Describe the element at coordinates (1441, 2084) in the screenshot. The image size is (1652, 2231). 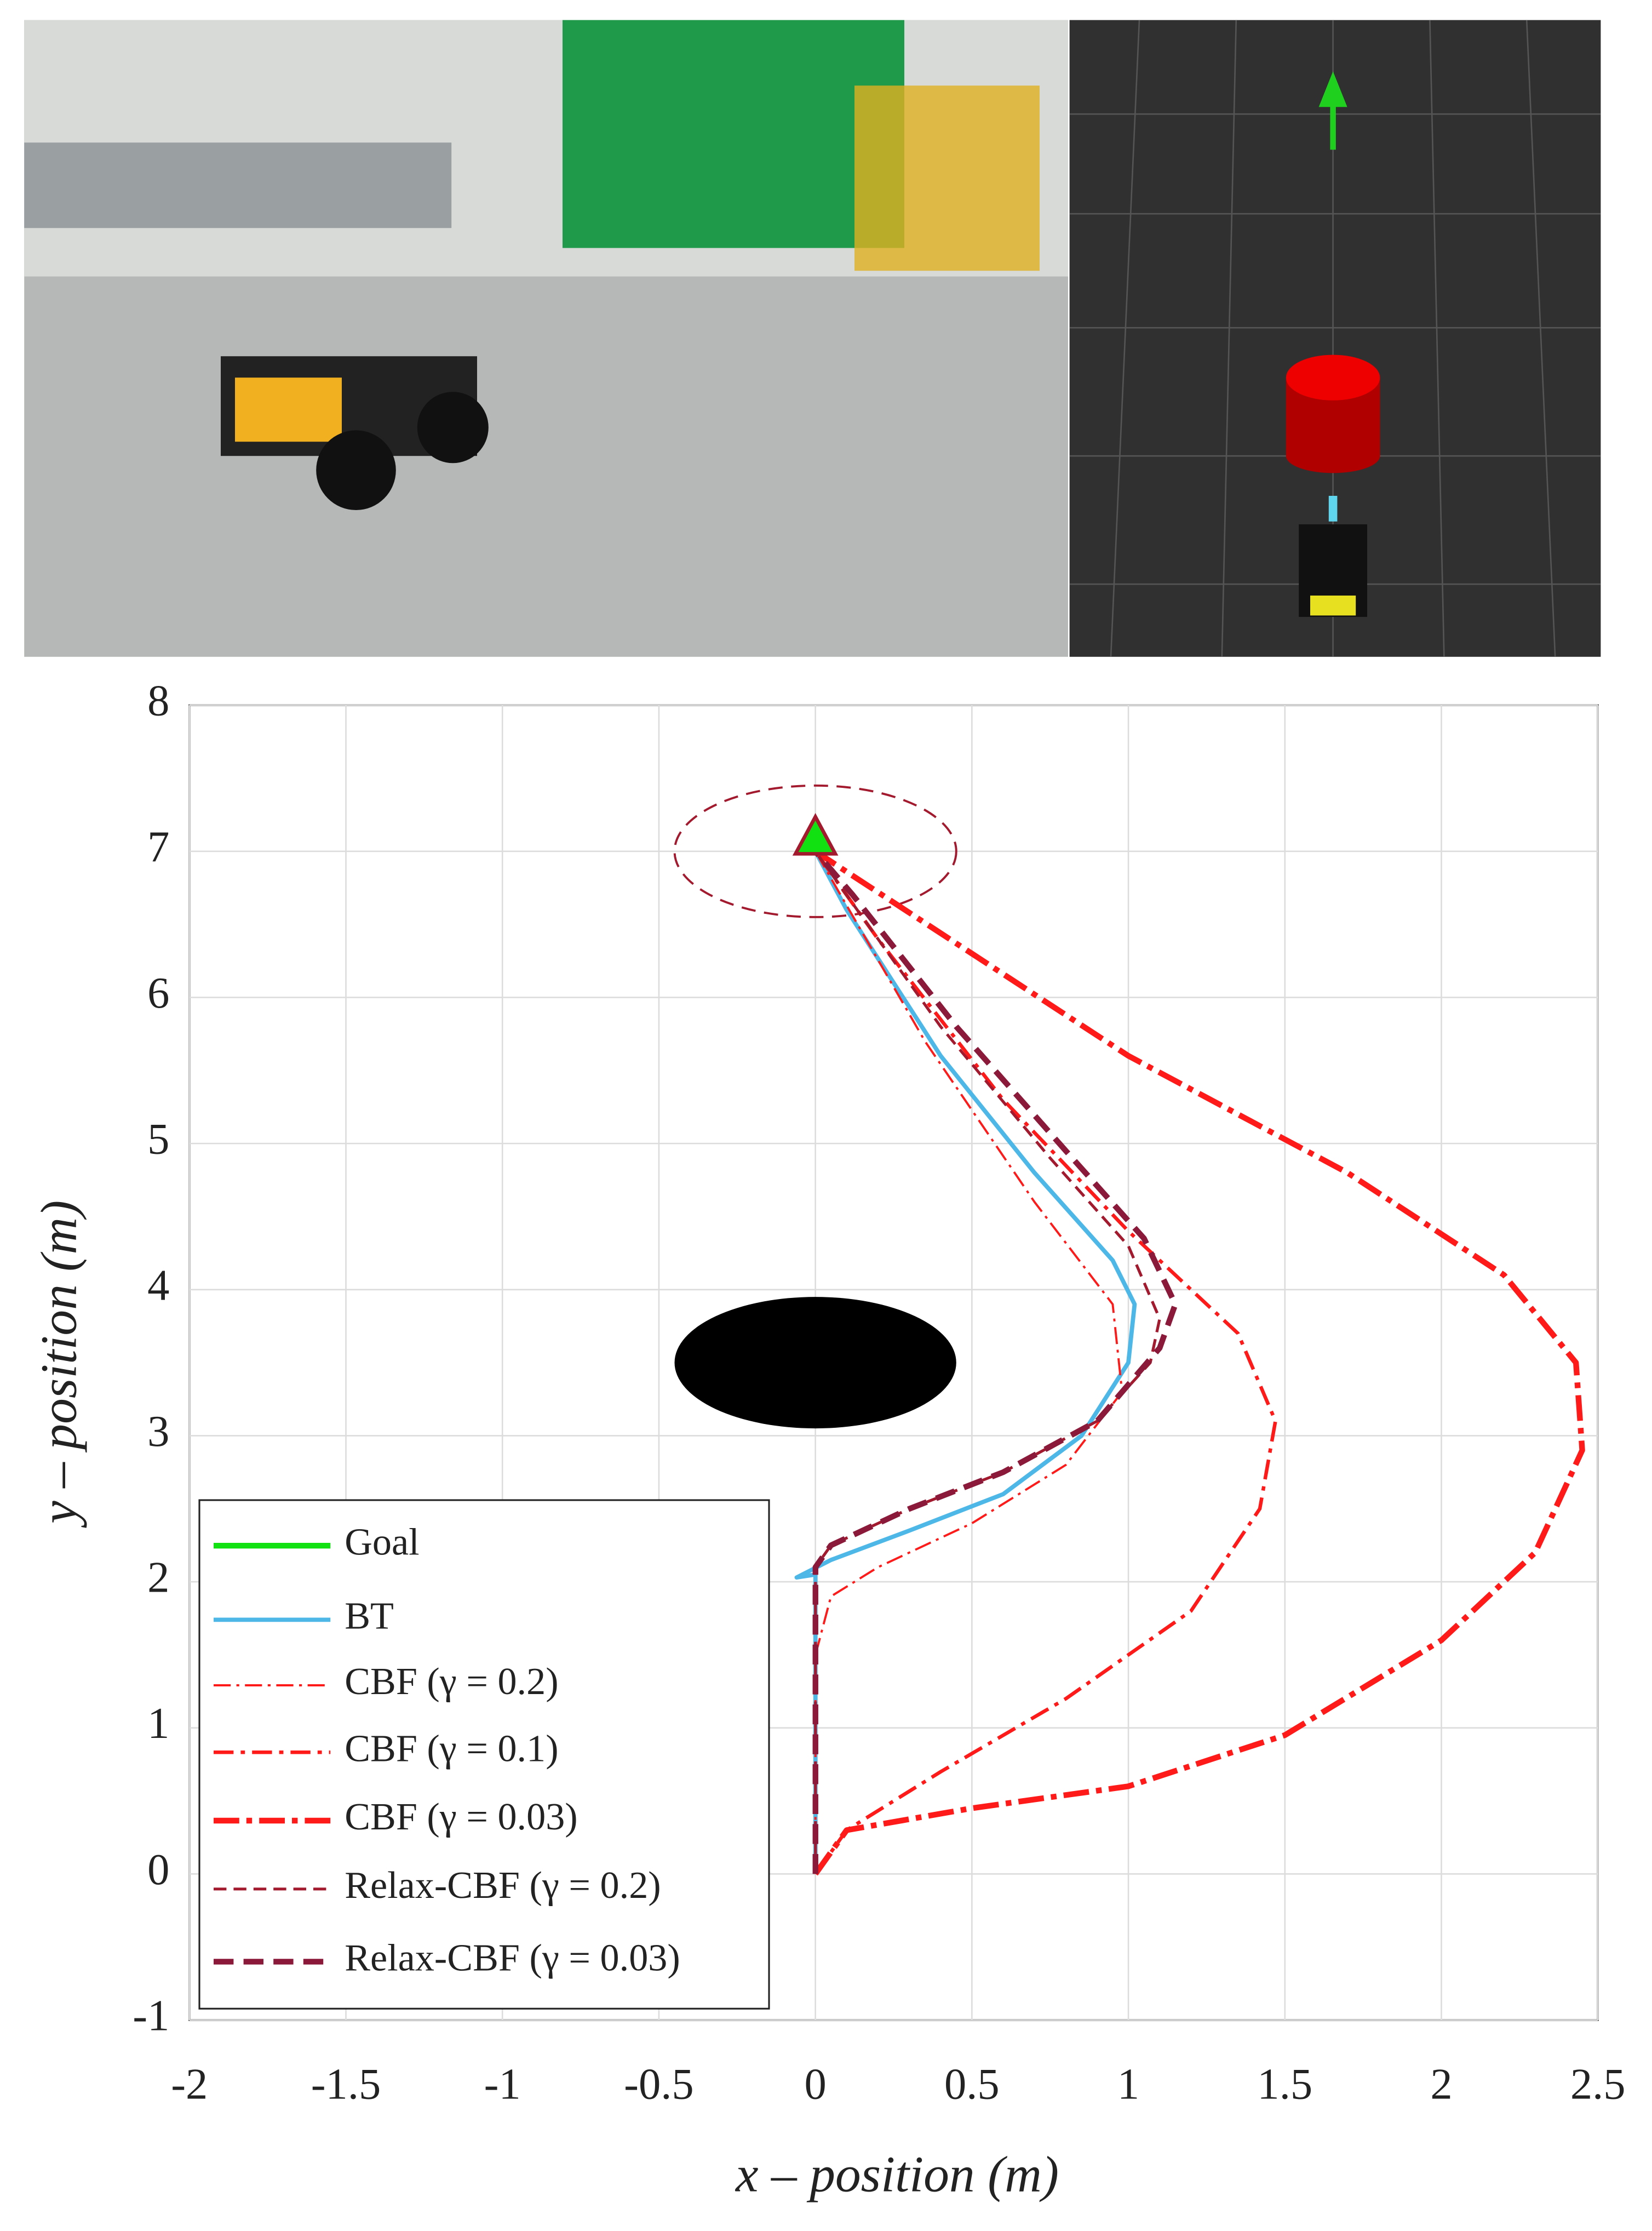
I see `x-tick-label: 2` at that location.